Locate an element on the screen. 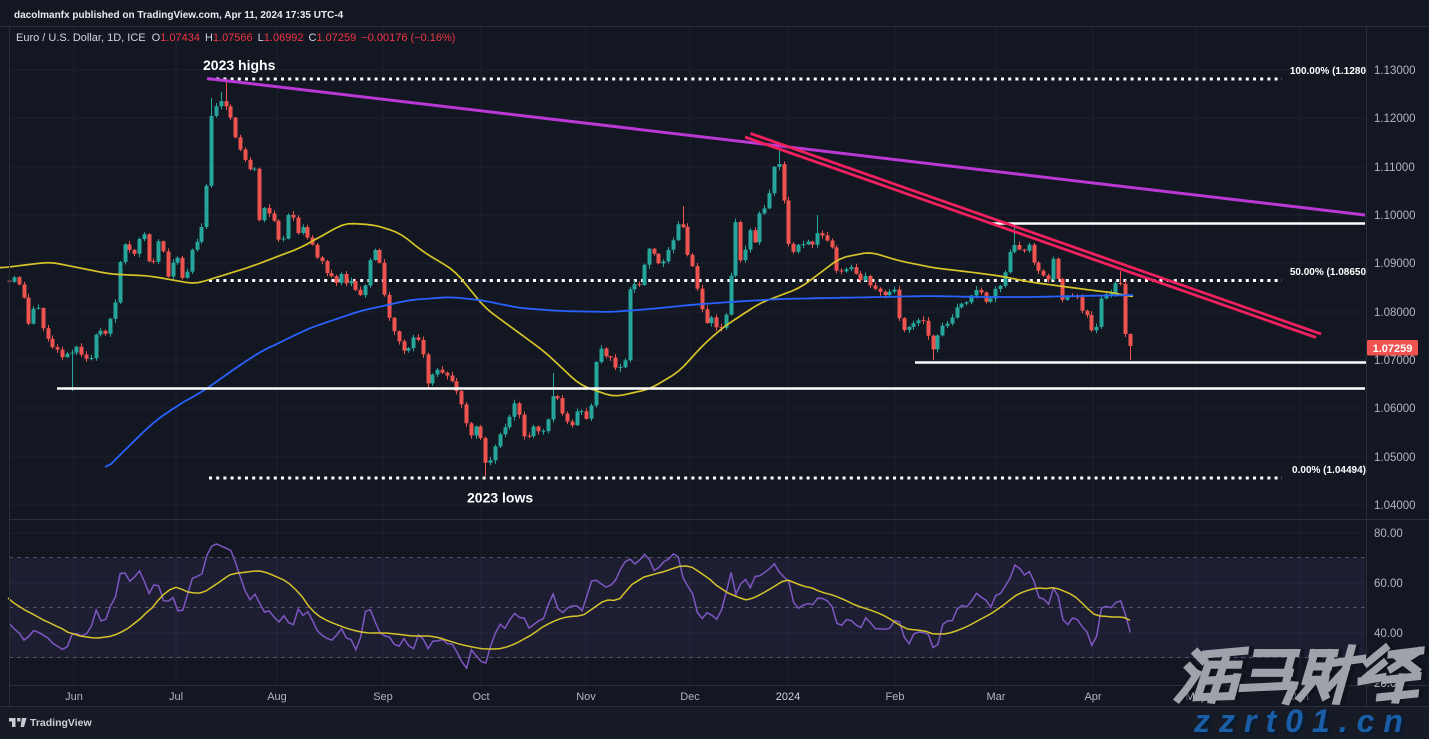 This screenshot has width=1429, height=739. svg-text: 0.00% (1.04494) is located at coordinates (1329, 470).